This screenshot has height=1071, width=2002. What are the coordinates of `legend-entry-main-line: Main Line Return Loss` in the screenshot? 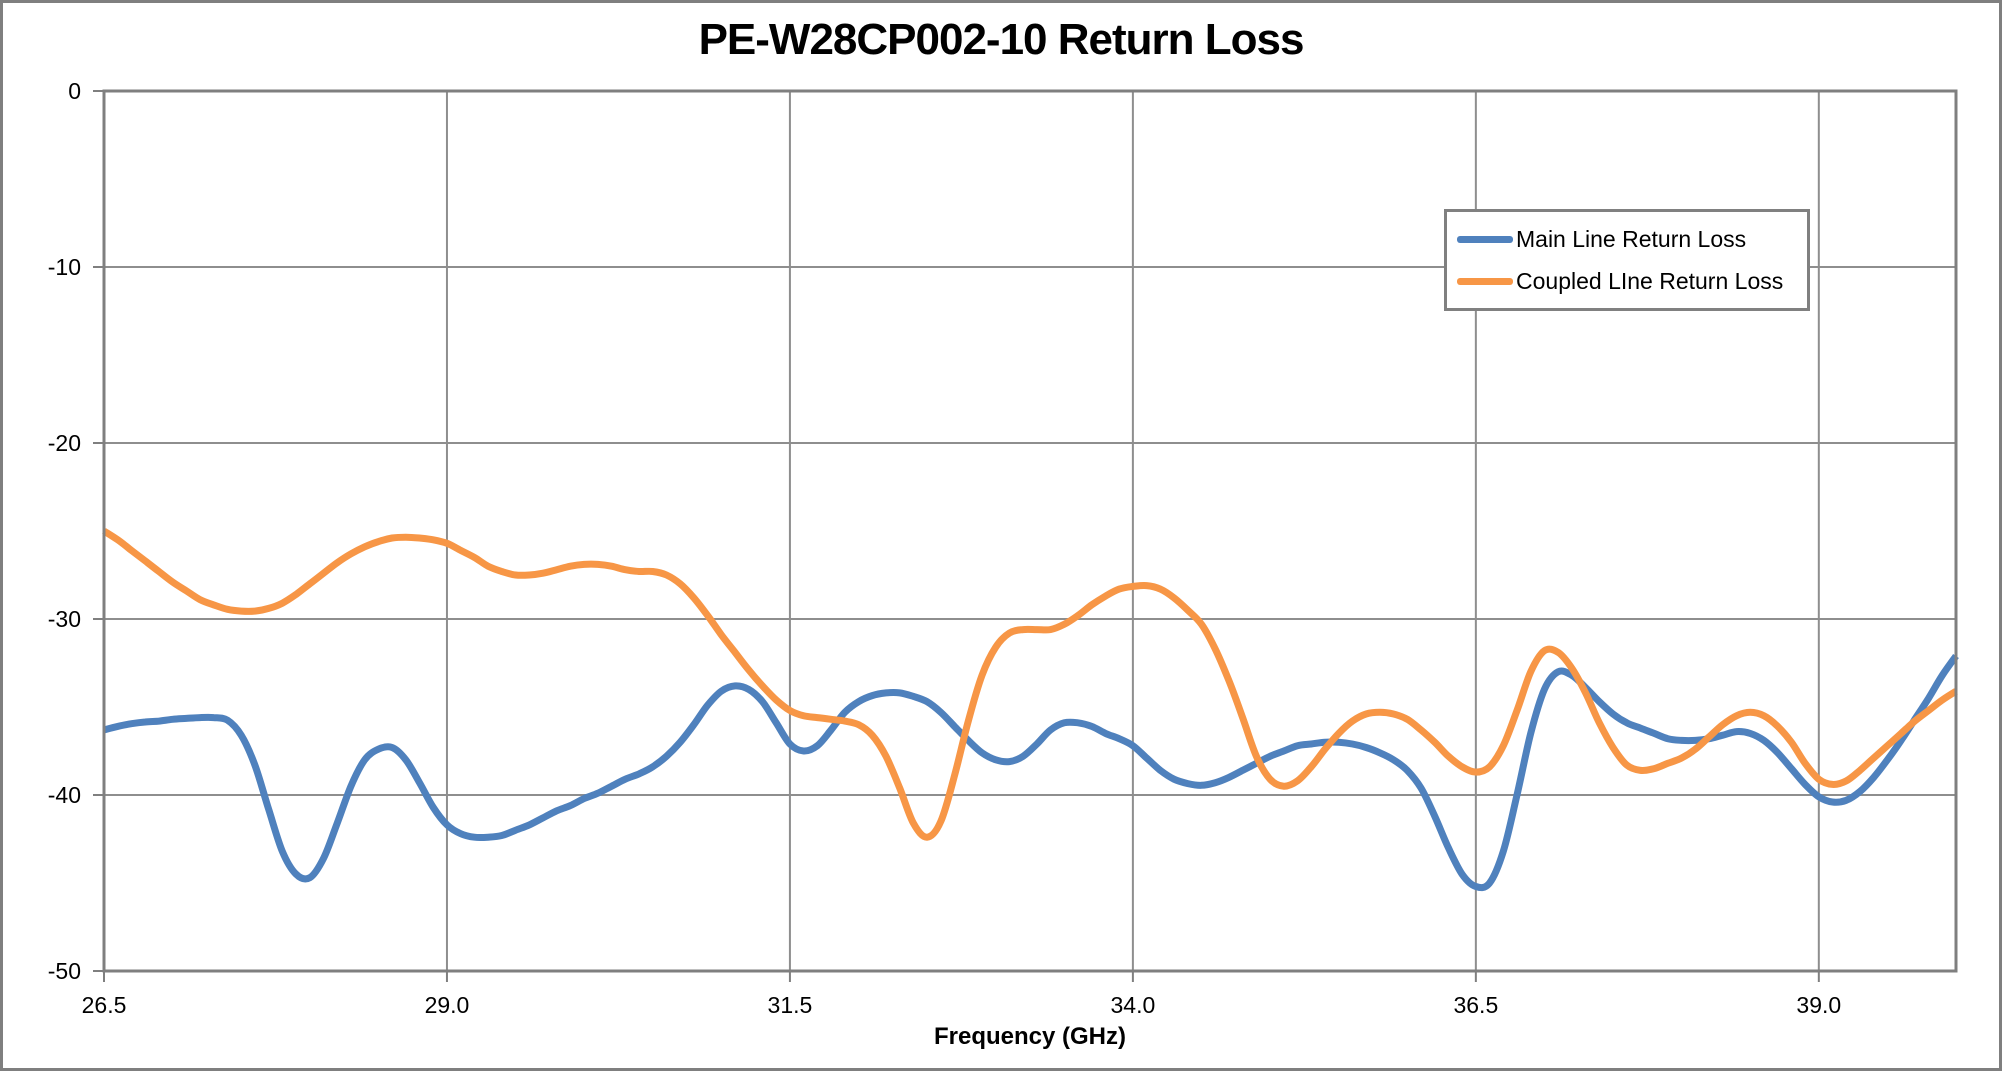 It's located at (1632, 238).